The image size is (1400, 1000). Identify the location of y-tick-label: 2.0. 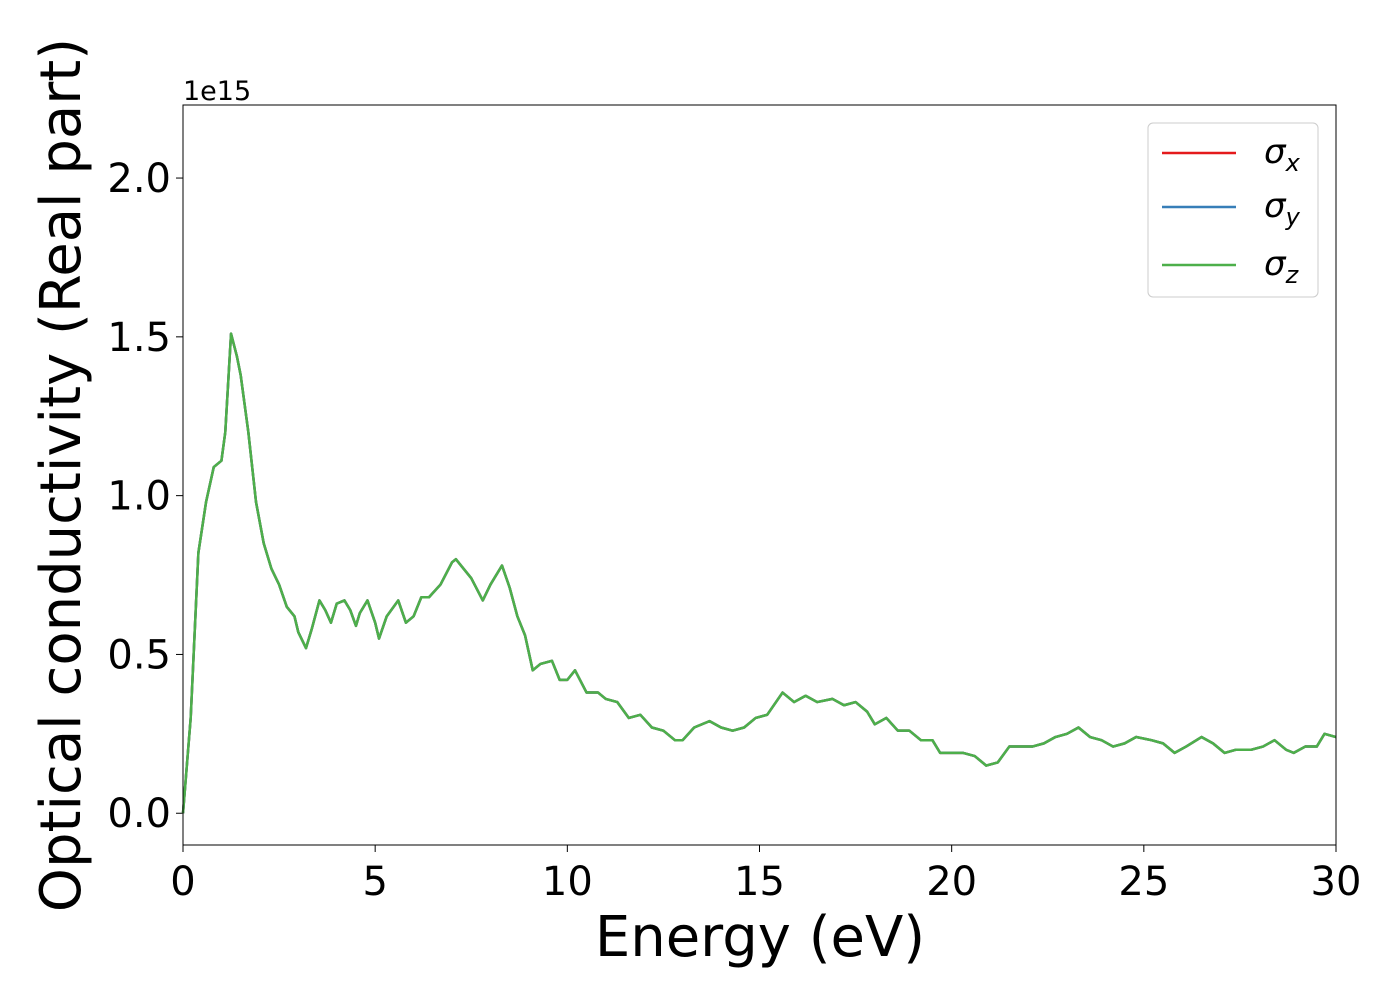
(139, 179).